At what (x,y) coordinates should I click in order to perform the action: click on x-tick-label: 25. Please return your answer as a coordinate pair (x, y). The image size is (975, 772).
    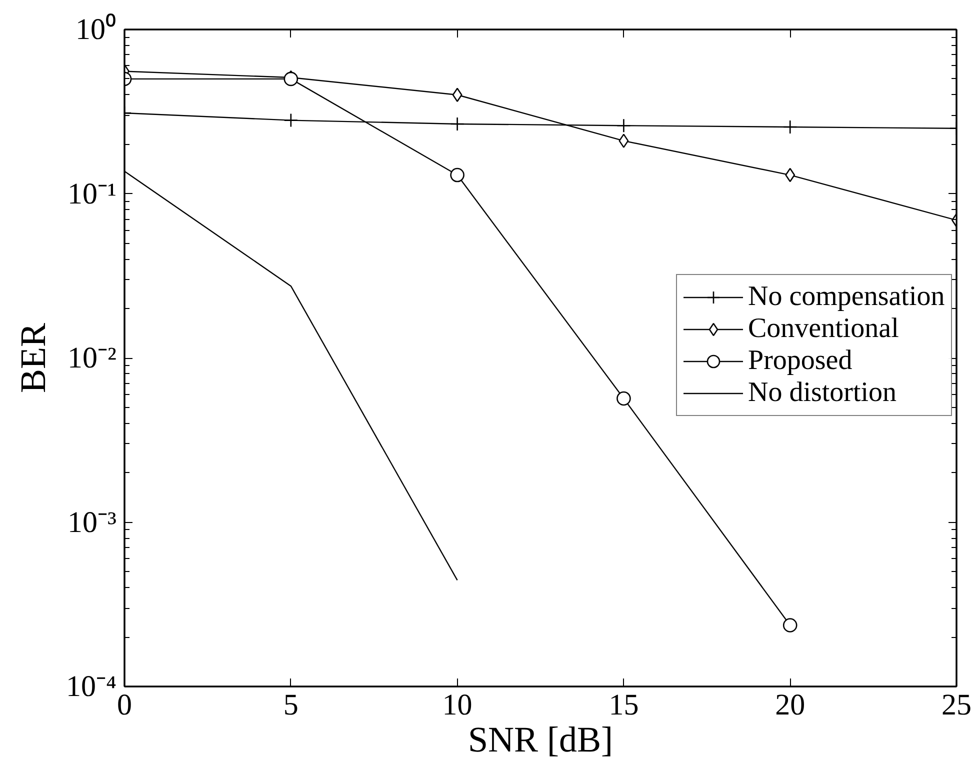
    Looking at the image, I should click on (957, 705).